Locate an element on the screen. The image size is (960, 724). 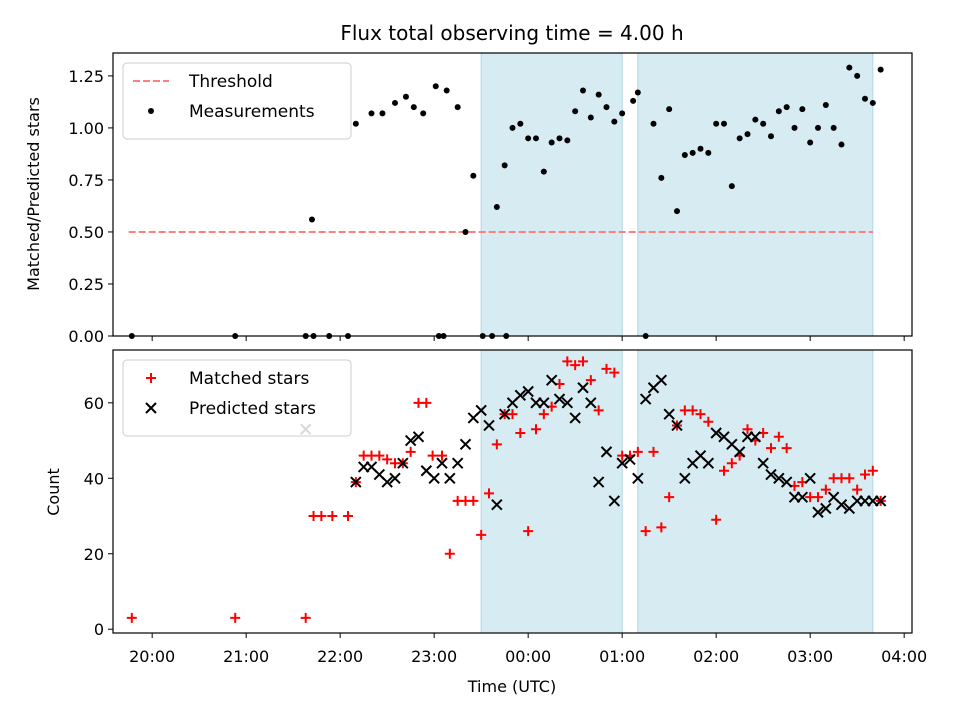
x-tick-label: 23:00 is located at coordinates (434, 656).